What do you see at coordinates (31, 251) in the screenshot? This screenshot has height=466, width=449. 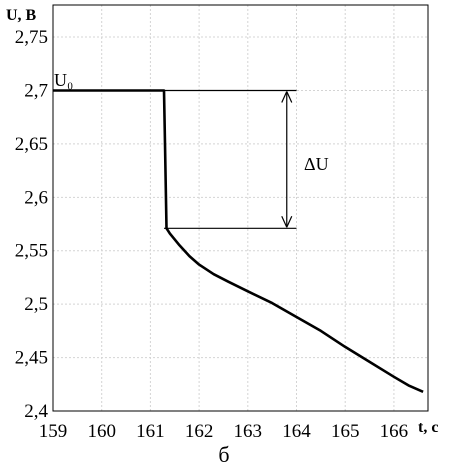 I see `y-tick-label: 2,55` at bounding box center [31, 251].